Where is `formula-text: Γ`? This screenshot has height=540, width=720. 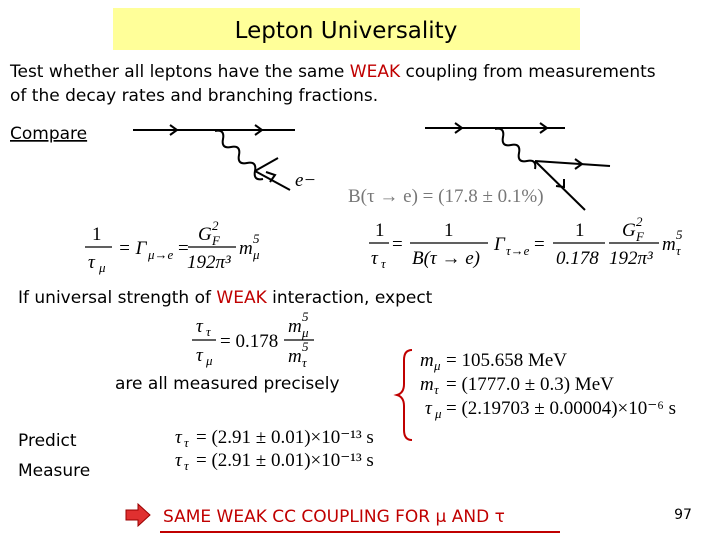
formula-text: Γ is located at coordinates (499, 244).